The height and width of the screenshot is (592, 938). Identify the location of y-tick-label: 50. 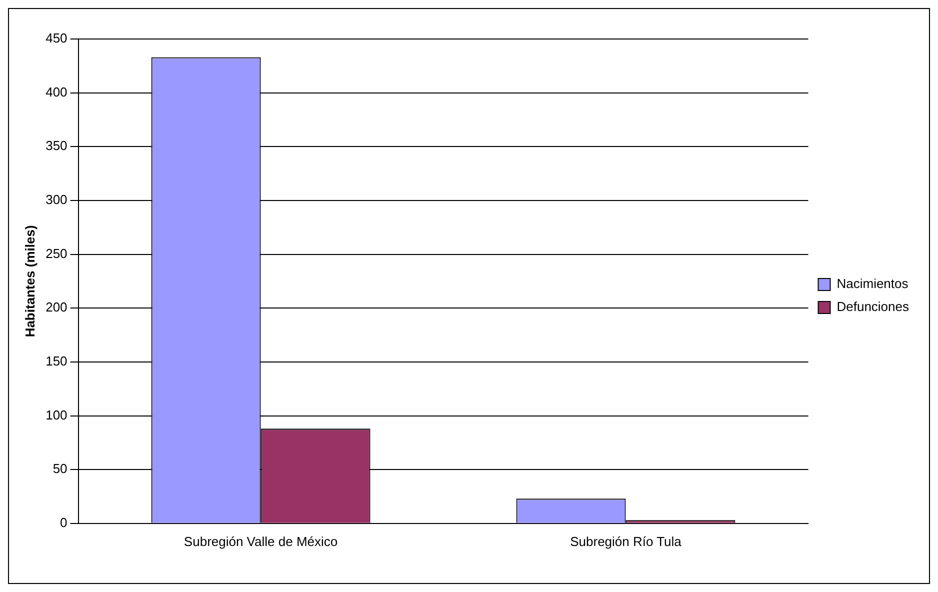
(60, 468).